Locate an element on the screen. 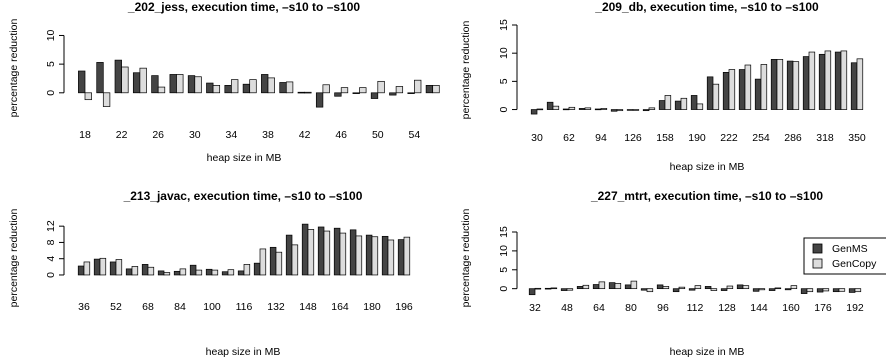 The width and height of the screenshot is (886, 361). y-axis-label-javac: percentage reduction is located at coordinates (14, 258).